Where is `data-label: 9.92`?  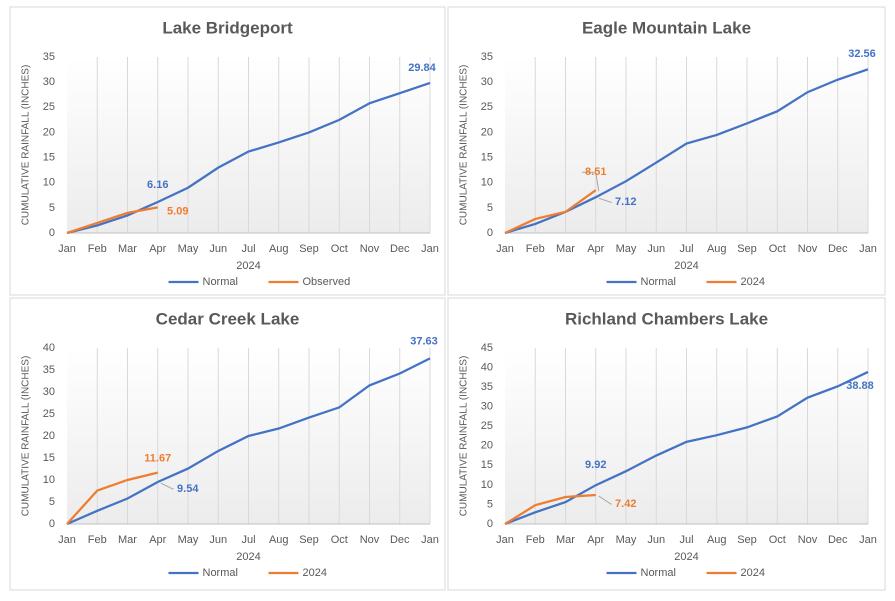 data-label: 9.92 is located at coordinates (595, 465).